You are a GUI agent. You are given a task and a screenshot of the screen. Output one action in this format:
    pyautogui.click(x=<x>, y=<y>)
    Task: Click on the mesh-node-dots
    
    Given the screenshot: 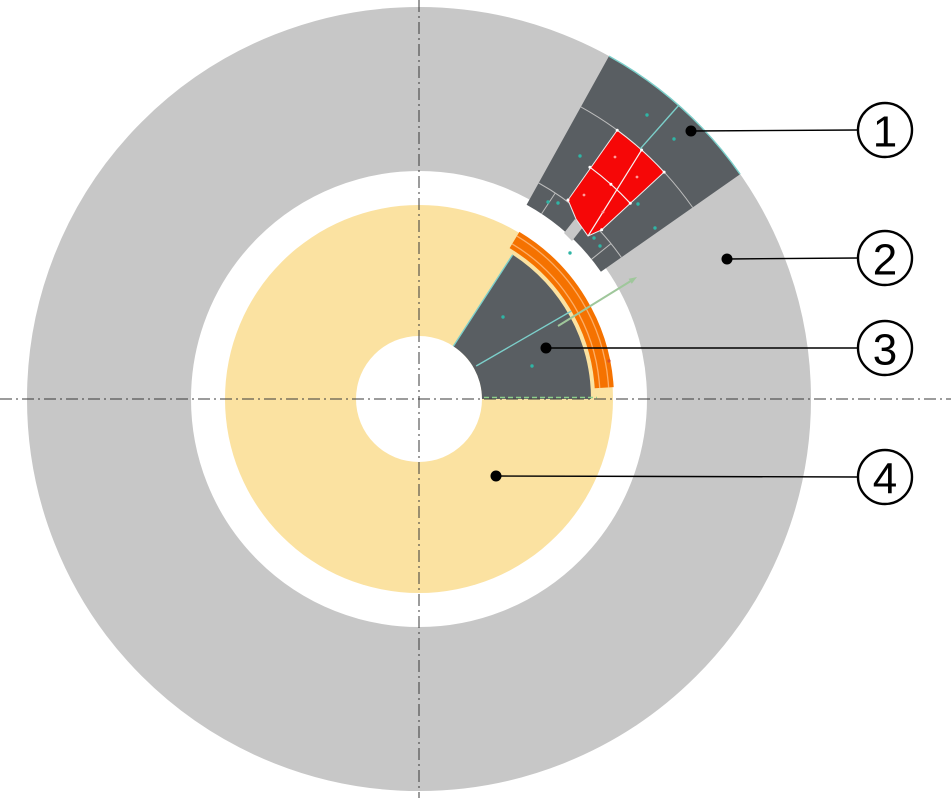 What is the action you would take?
    pyautogui.click(x=588, y=240)
    